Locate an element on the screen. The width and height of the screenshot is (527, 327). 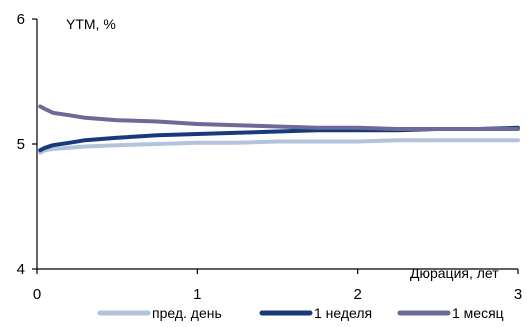
x-tick-label-2: 2 is located at coordinates (357, 294).